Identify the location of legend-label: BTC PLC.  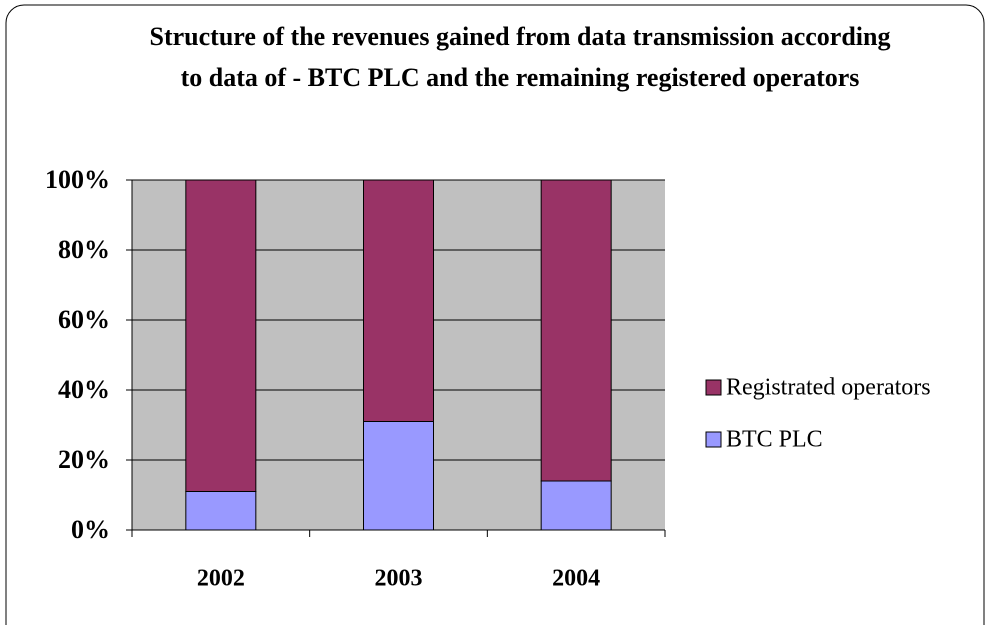
(774, 440).